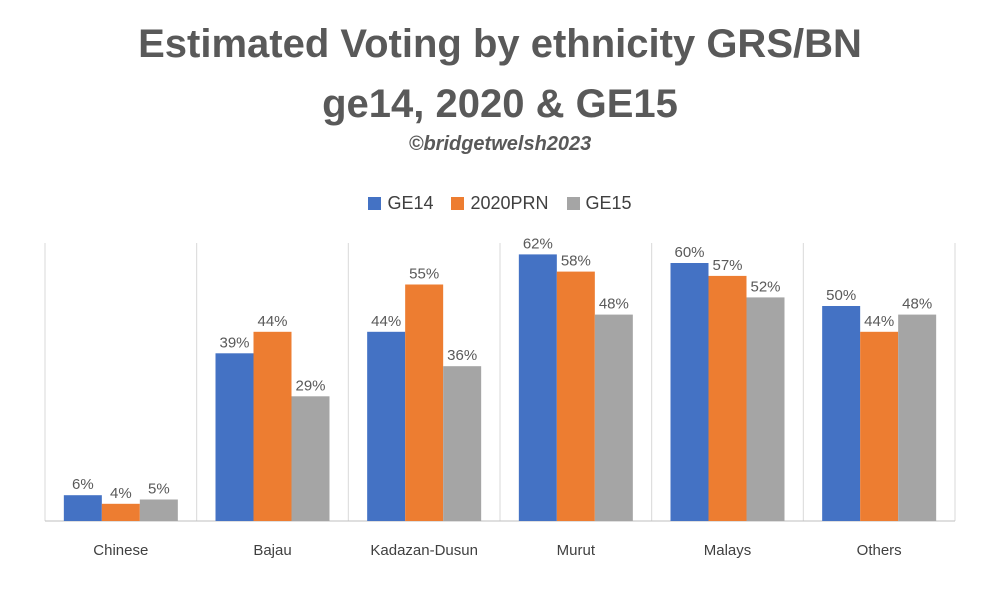  I want to click on legend-swatch-ge14, so click(375, 203).